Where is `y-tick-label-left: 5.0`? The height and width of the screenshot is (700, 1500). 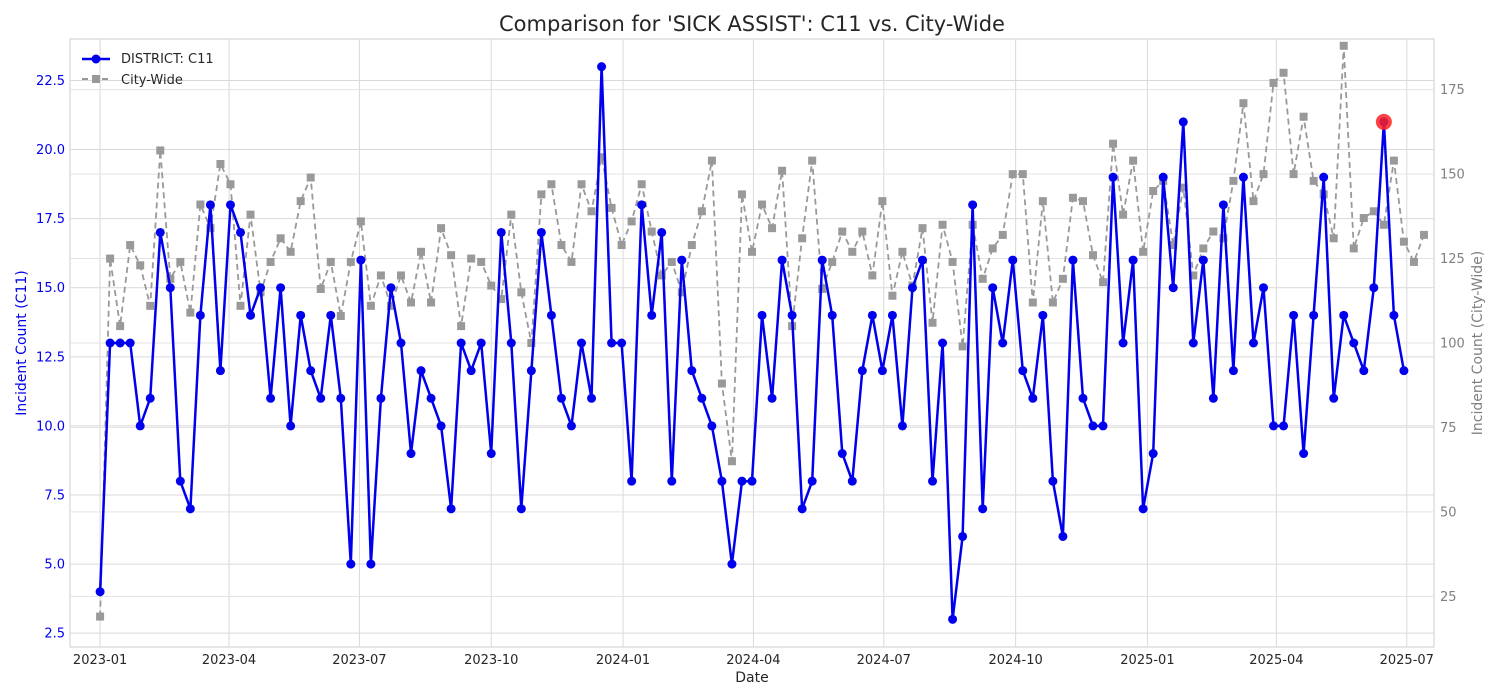 y-tick-label-left: 5.0 is located at coordinates (54, 565).